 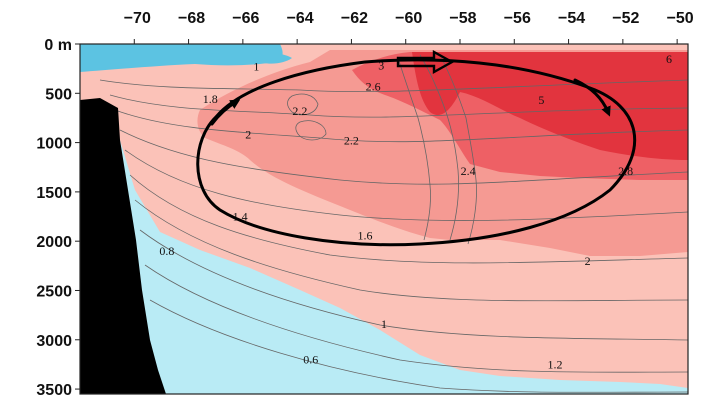 What do you see at coordinates (123, 246) in the screenshot?
I see `continental-slope` at bounding box center [123, 246].